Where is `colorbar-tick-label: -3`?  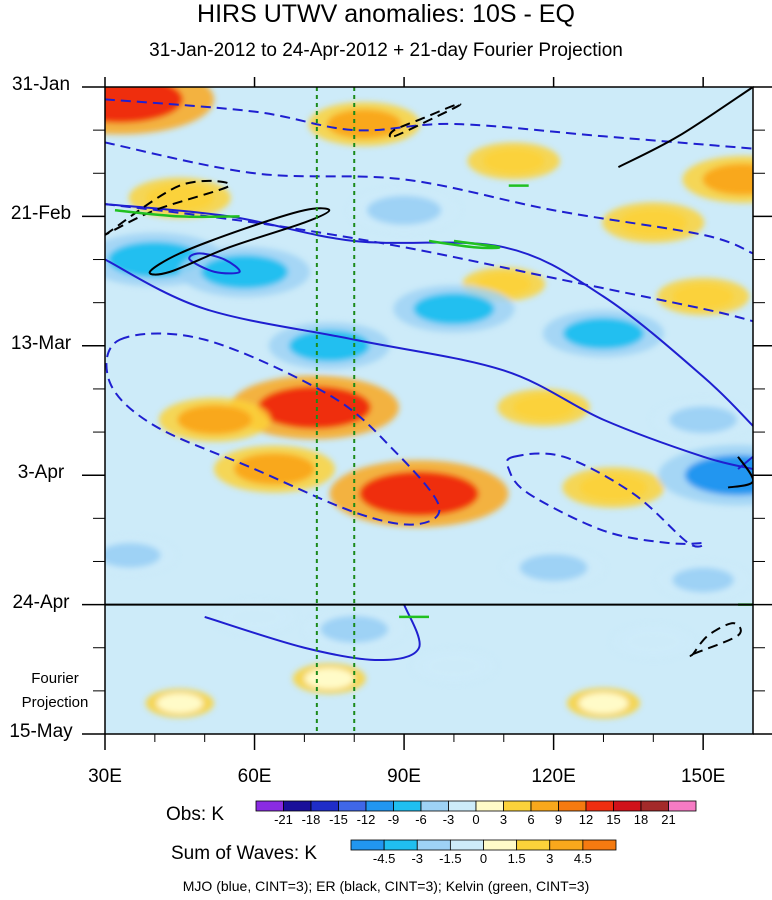
colorbar-tick-label: -3 is located at coordinates (448, 819).